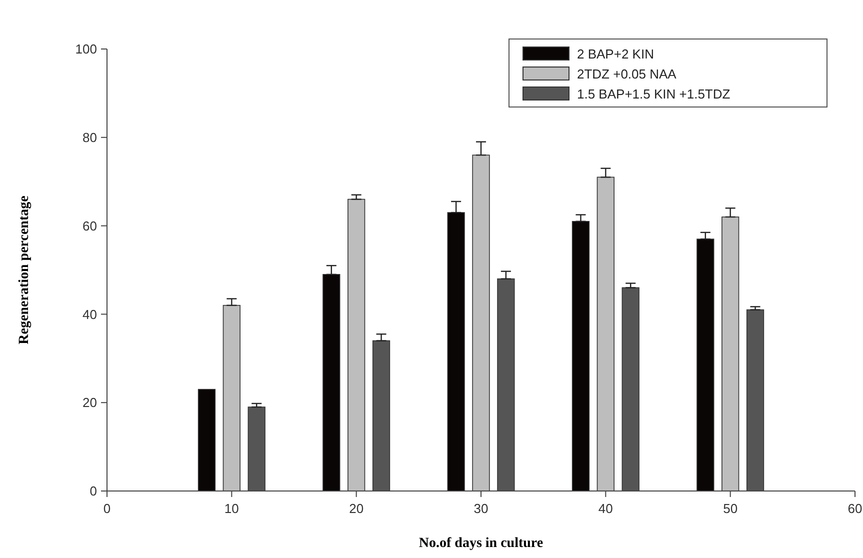  What do you see at coordinates (231, 508) in the screenshot?
I see `x-tick-label: 10` at bounding box center [231, 508].